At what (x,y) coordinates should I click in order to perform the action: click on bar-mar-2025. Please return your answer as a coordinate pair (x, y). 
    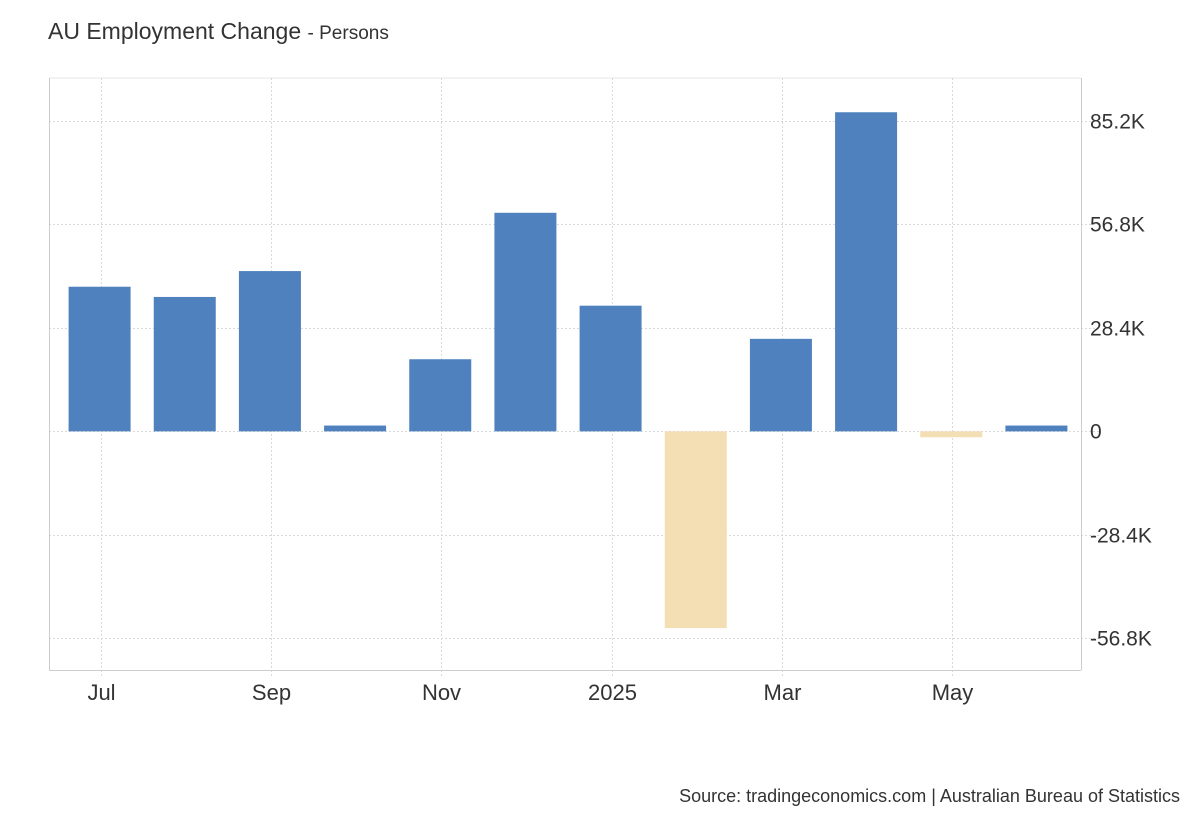
    Looking at the image, I should click on (780, 385).